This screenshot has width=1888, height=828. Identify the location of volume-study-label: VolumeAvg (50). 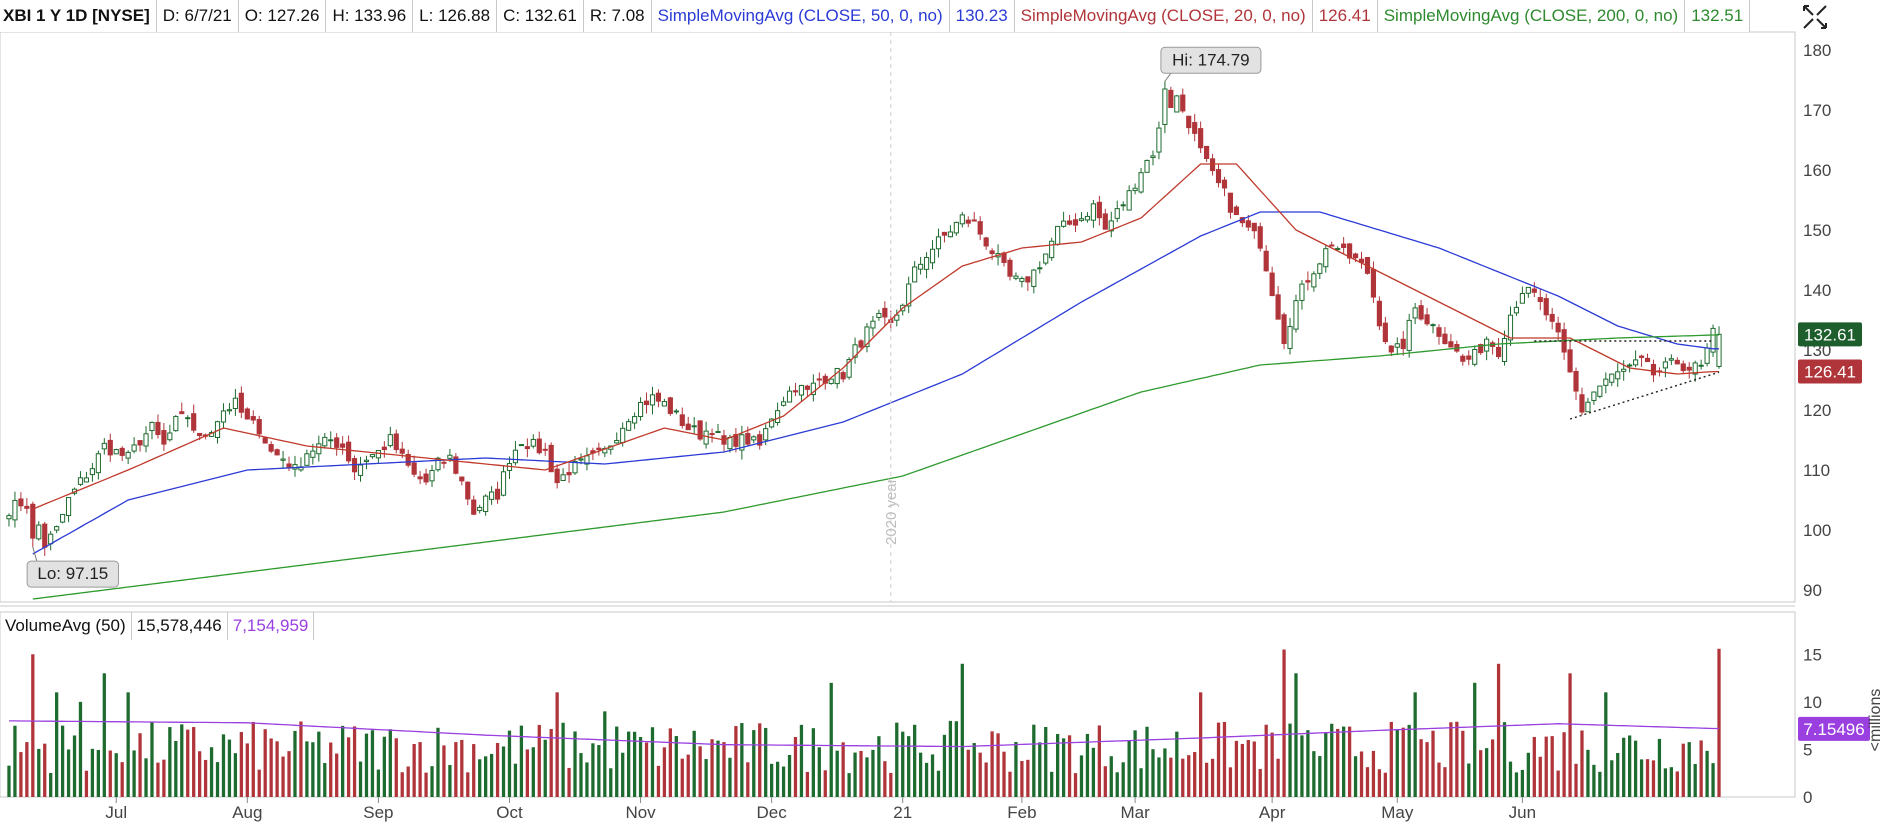
(66, 626).